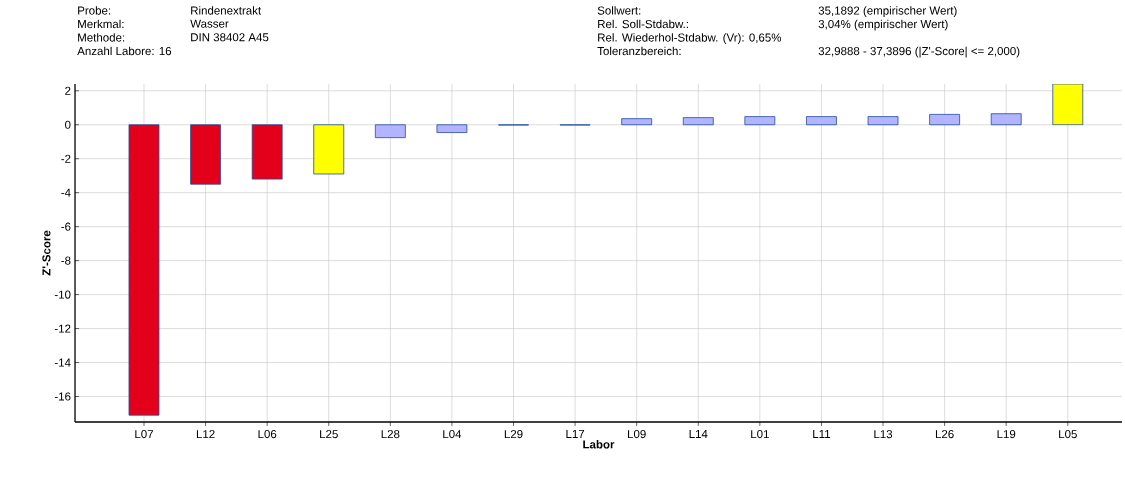 The width and height of the screenshot is (1125, 490). I want to click on x-tick-label: L12, so click(205, 434).